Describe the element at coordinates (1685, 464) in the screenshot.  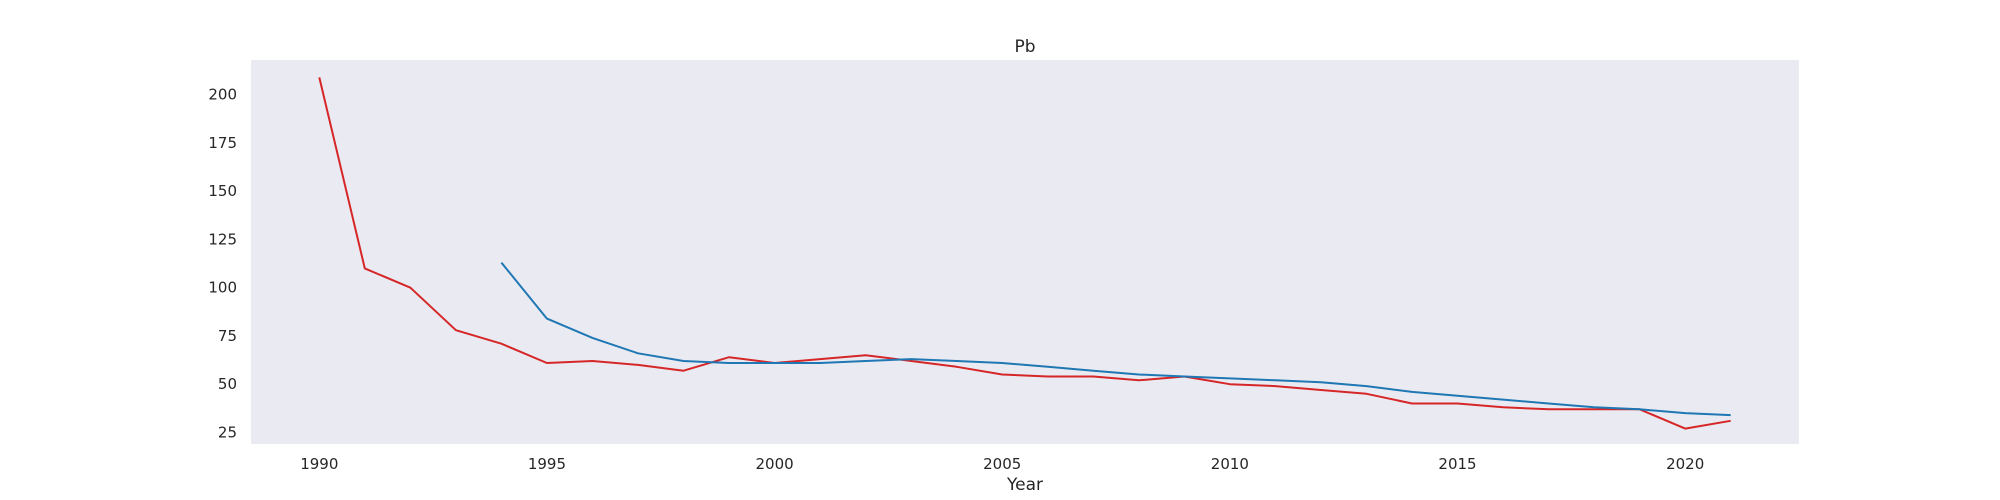
I see `x-tick-label: 2020` at that location.